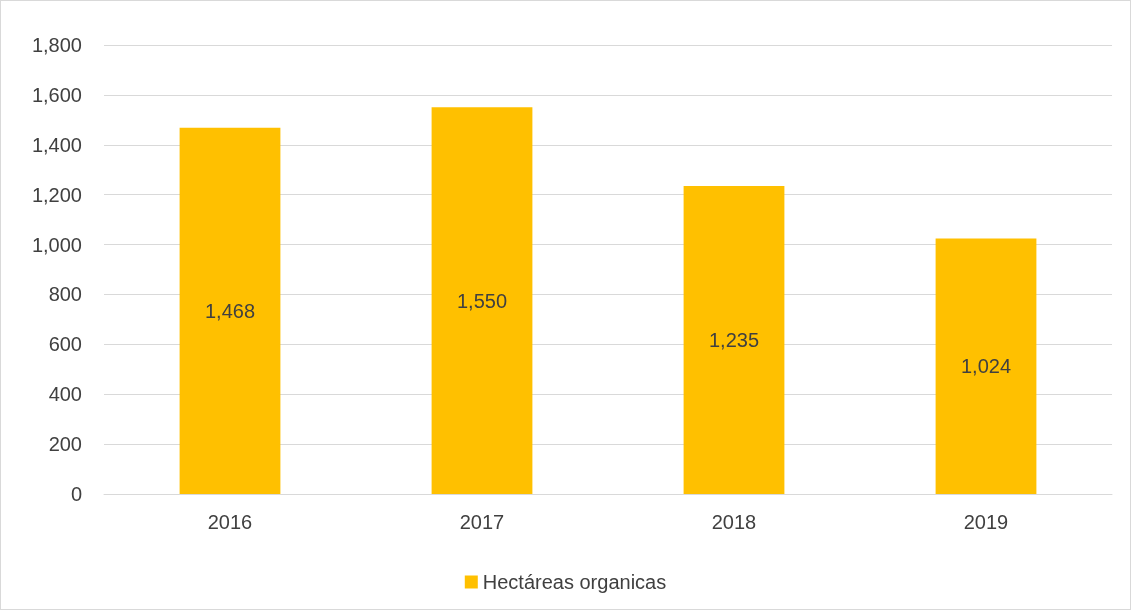 The height and width of the screenshot is (610, 1131). I want to click on x-tick-label: 2017, so click(482, 522).